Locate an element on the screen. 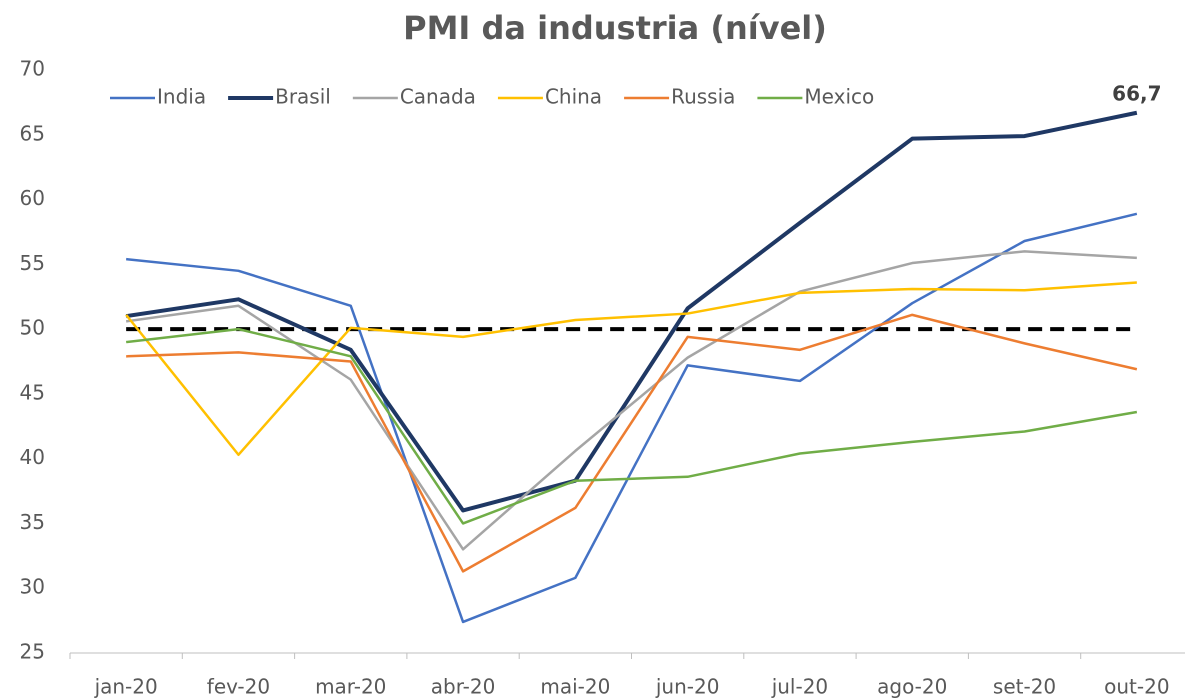 This screenshot has height=700, width=1191. y-tick-label: 35 is located at coordinates (32, 522).